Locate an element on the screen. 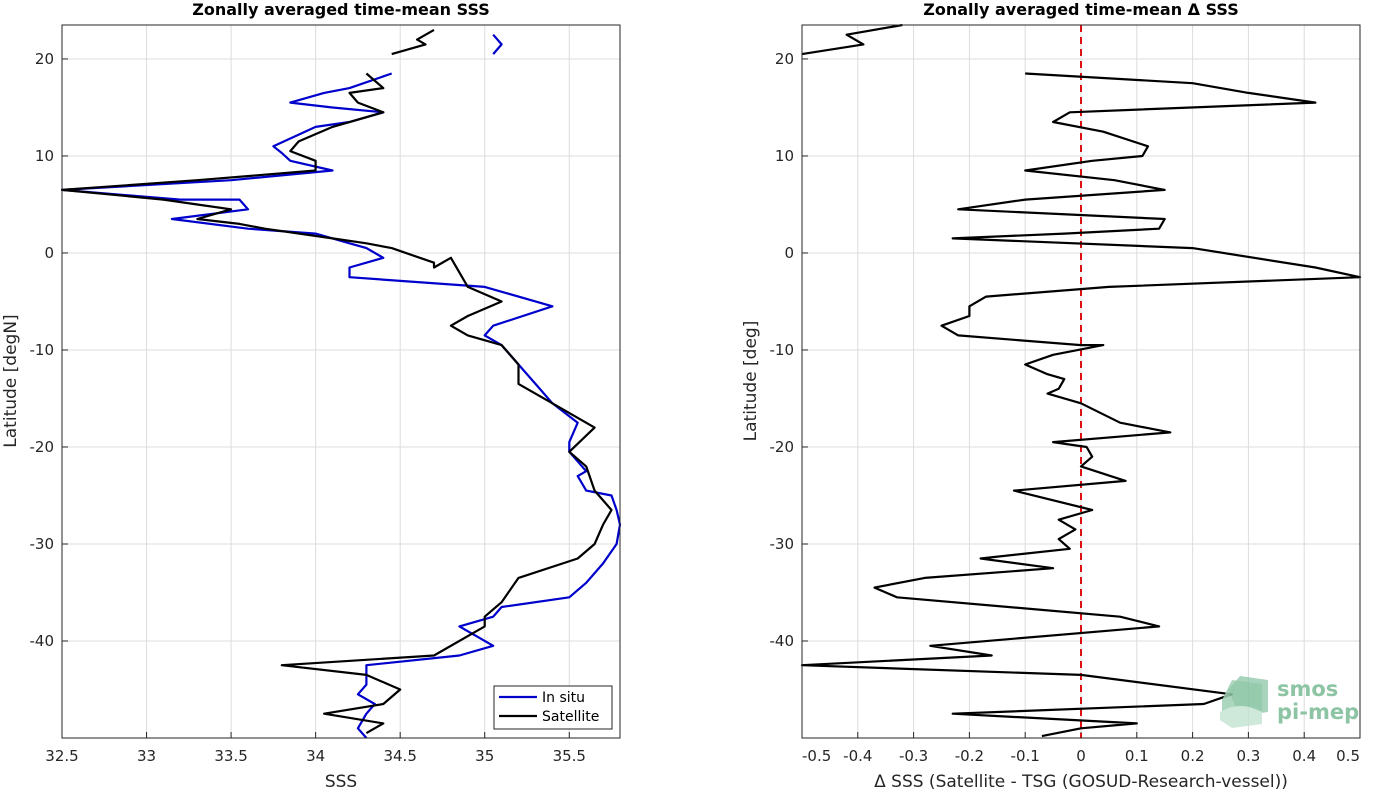 The image size is (1376, 791). legend: In situ Satellite is located at coordinates (553, 707).